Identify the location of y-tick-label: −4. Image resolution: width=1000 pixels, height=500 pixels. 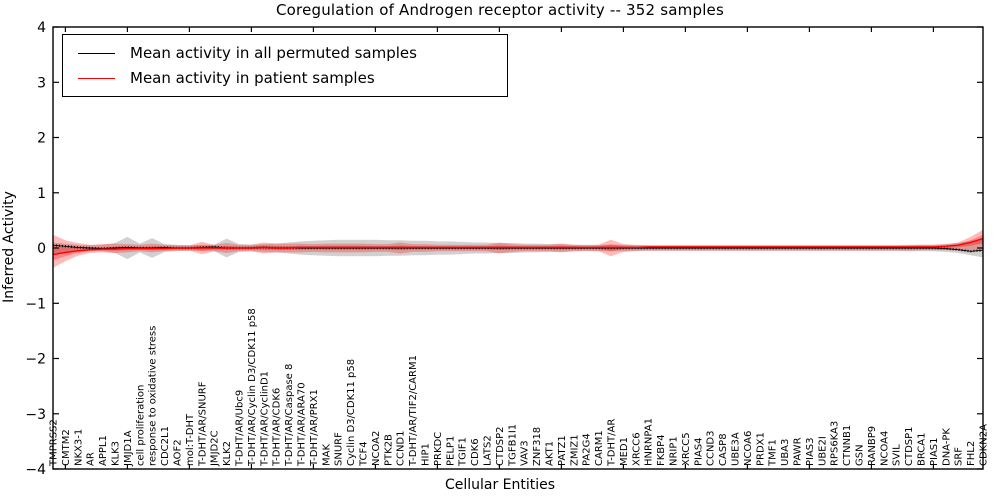
(35, 470).